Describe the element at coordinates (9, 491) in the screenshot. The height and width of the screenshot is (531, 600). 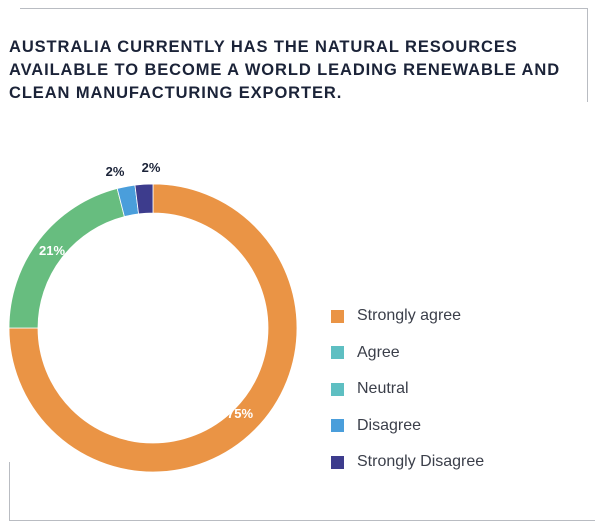
I see `frame-border-left` at that location.